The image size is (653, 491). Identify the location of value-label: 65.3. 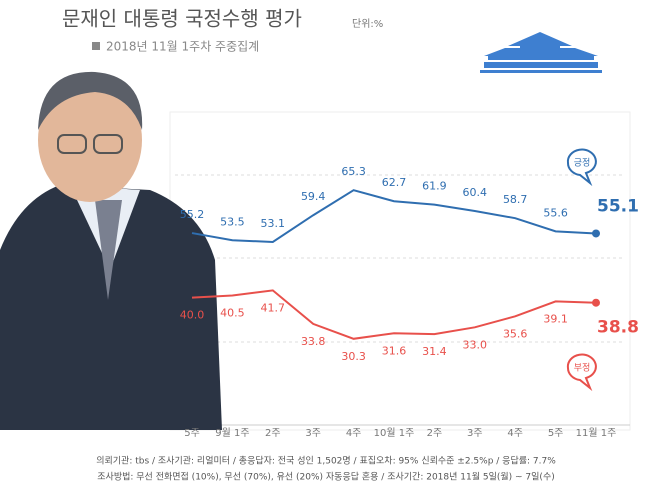
(353, 171).